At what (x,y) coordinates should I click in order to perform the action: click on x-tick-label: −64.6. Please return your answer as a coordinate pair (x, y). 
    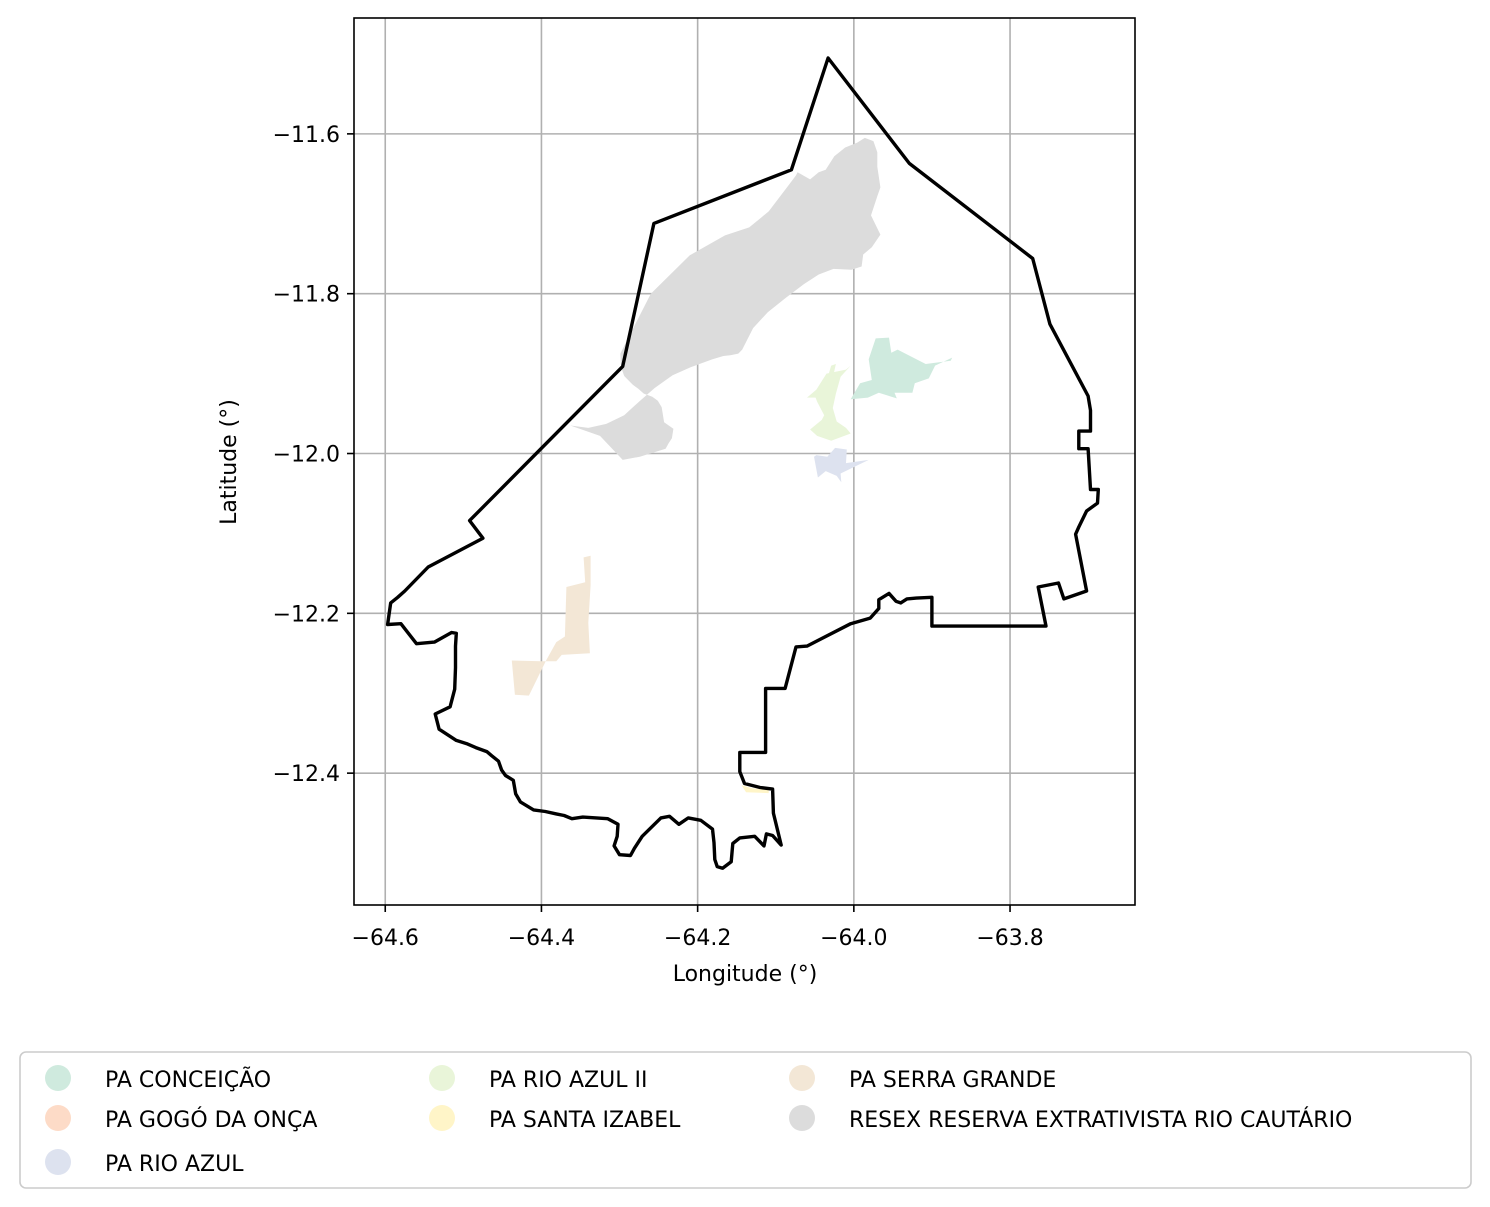
    Looking at the image, I should click on (385, 938).